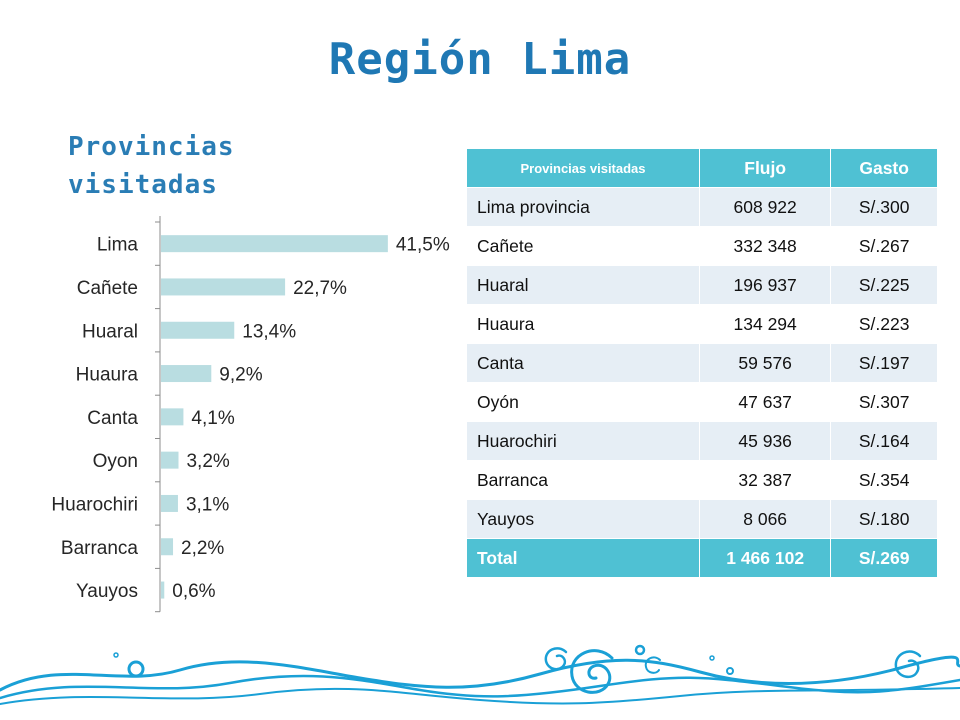 The width and height of the screenshot is (960, 720). What do you see at coordinates (112, 418) in the screenshot?
I see `category-label: Canta` at bounding box center [112, 418].